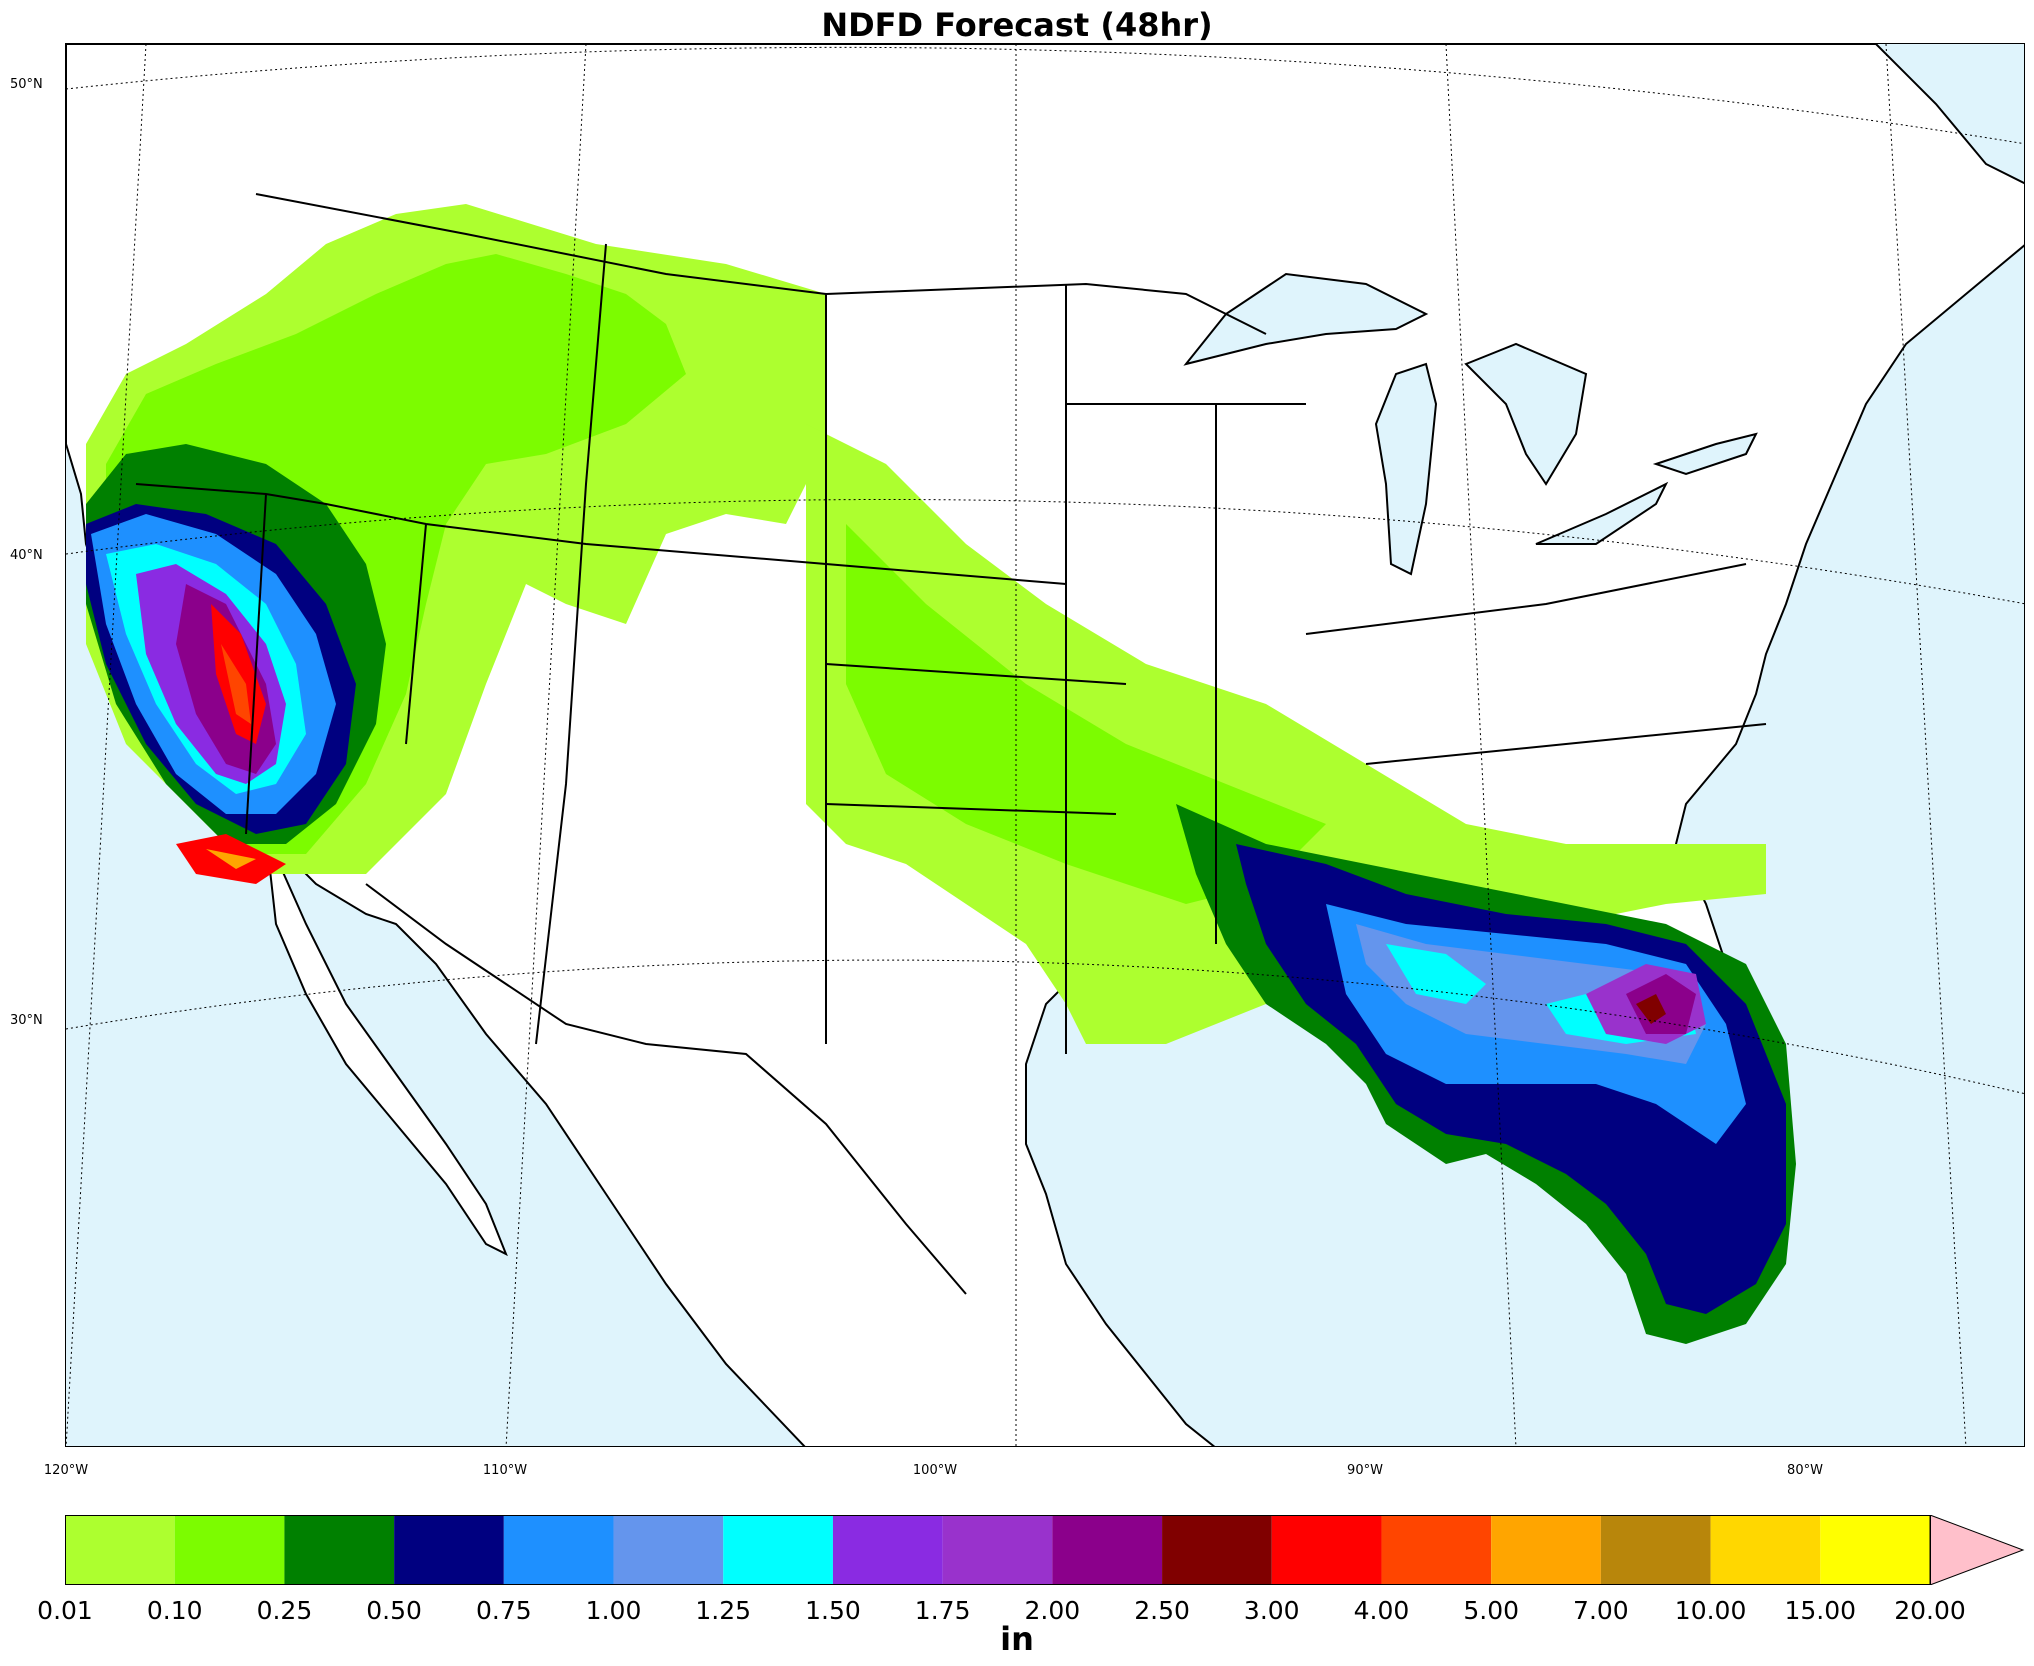  Describe the element at coordinates (65, 1610) in the screenshot. I see `colorbar-tick-label: 0.01` at that location.